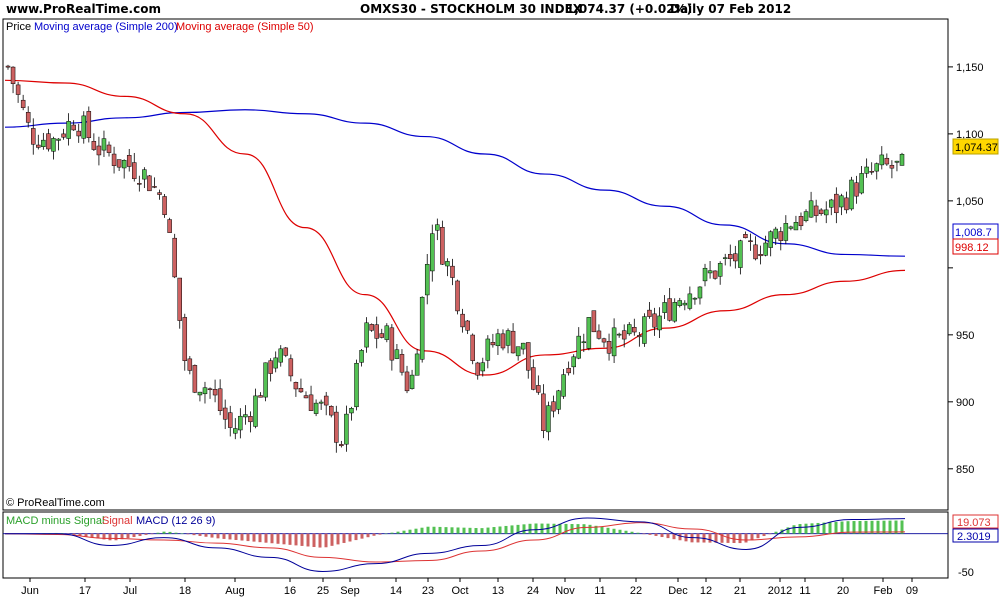 The image size is (1000, 605). What do you see at coordinates (428, 591) in the screenshot?
I see `time-axis-label: 23` at bounding box center [428, 591].